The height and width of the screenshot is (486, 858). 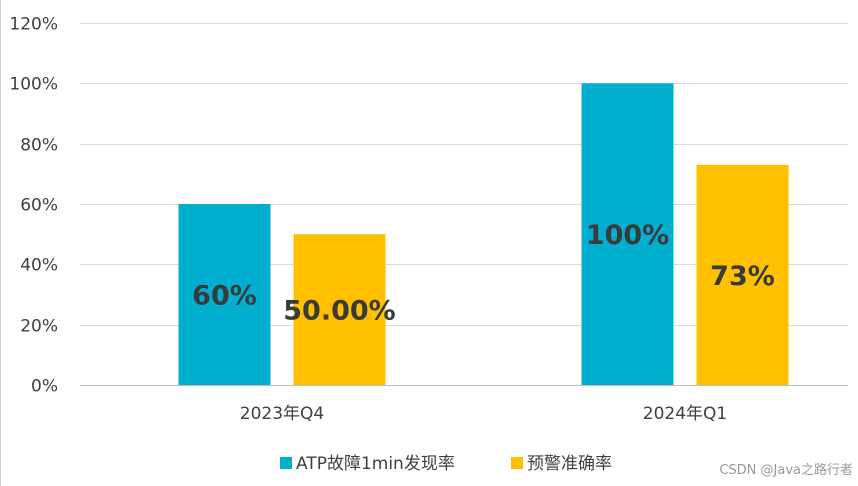 What do you see at coordinates (33, 25) in the screenshot?
I see `y-tick-label: 120%` at bounding box center [33, 25].